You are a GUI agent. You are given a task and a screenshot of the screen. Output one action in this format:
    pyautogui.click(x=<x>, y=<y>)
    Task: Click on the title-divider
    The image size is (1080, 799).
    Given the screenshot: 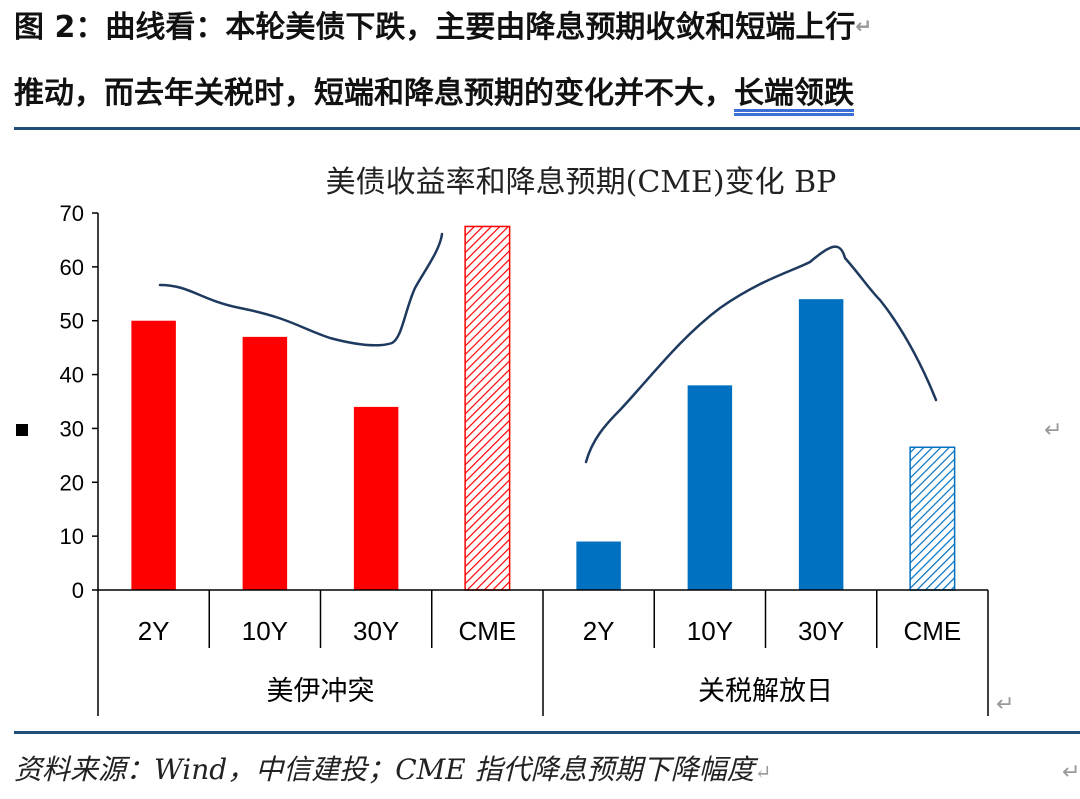 What is the action you would take?
    pyautogui.click(x=547, y=128)
    